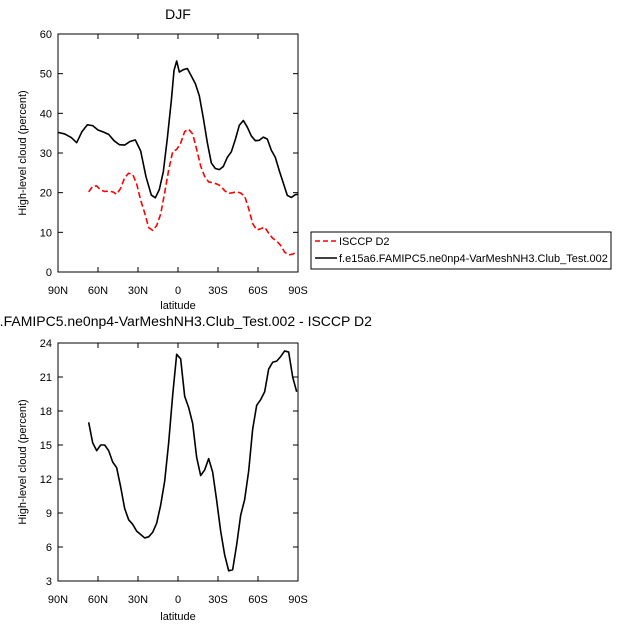 The image size is (627, 628). Describe the element at coordinates (138, 291) in the screenshot. I see `top-x-tick-label: 30N` at that location.